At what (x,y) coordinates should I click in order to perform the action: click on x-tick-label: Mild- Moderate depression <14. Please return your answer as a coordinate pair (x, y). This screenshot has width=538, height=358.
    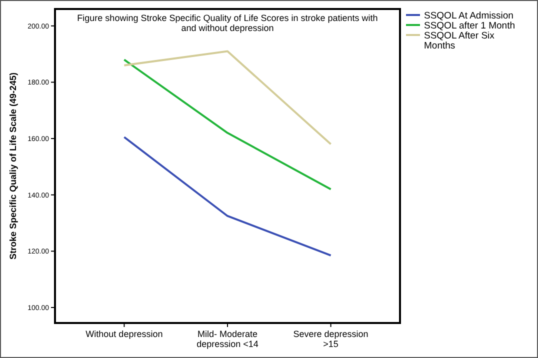
    Looking at the image, I should click on (227, 339).